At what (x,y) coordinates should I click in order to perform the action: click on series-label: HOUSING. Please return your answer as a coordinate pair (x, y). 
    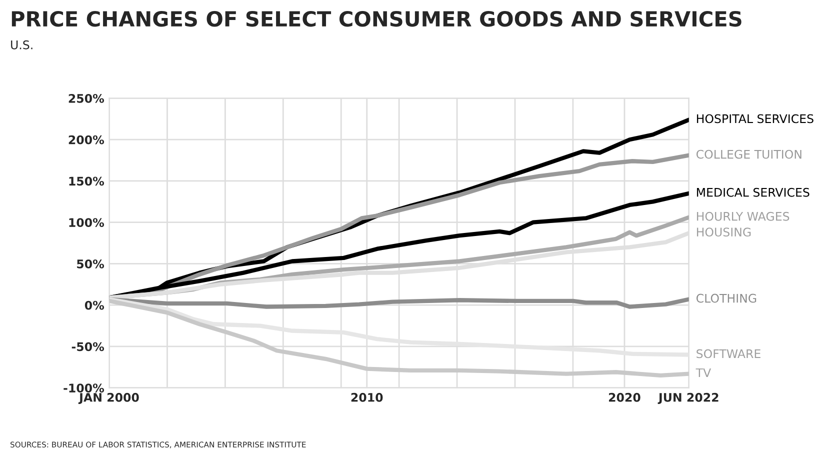
    Looking at the image, I should click on (723, 232).